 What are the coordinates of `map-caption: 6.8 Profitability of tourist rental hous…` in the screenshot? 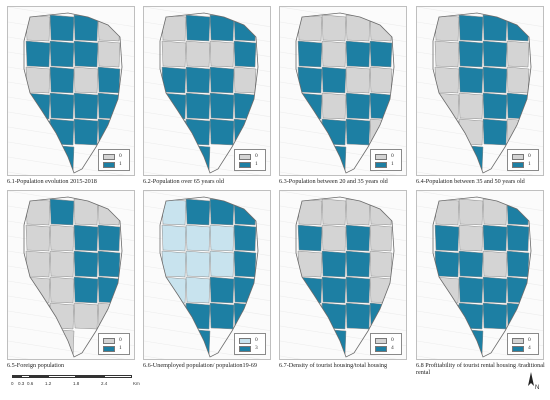 It's located at (480, 369).